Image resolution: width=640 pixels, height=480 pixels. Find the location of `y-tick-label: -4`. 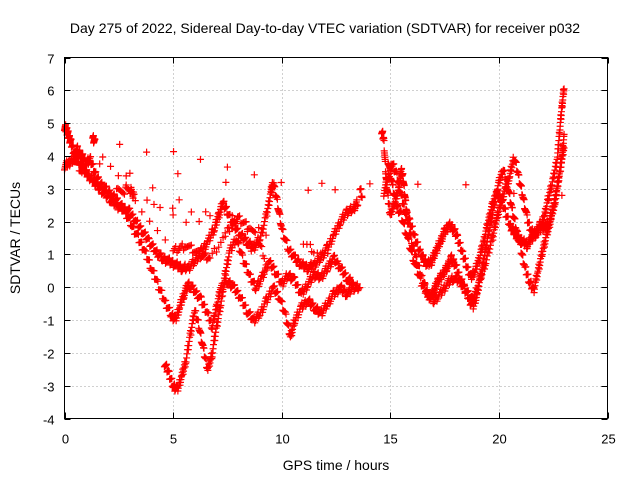

y-tick-label: -4 is located at coordinates (49, 420).